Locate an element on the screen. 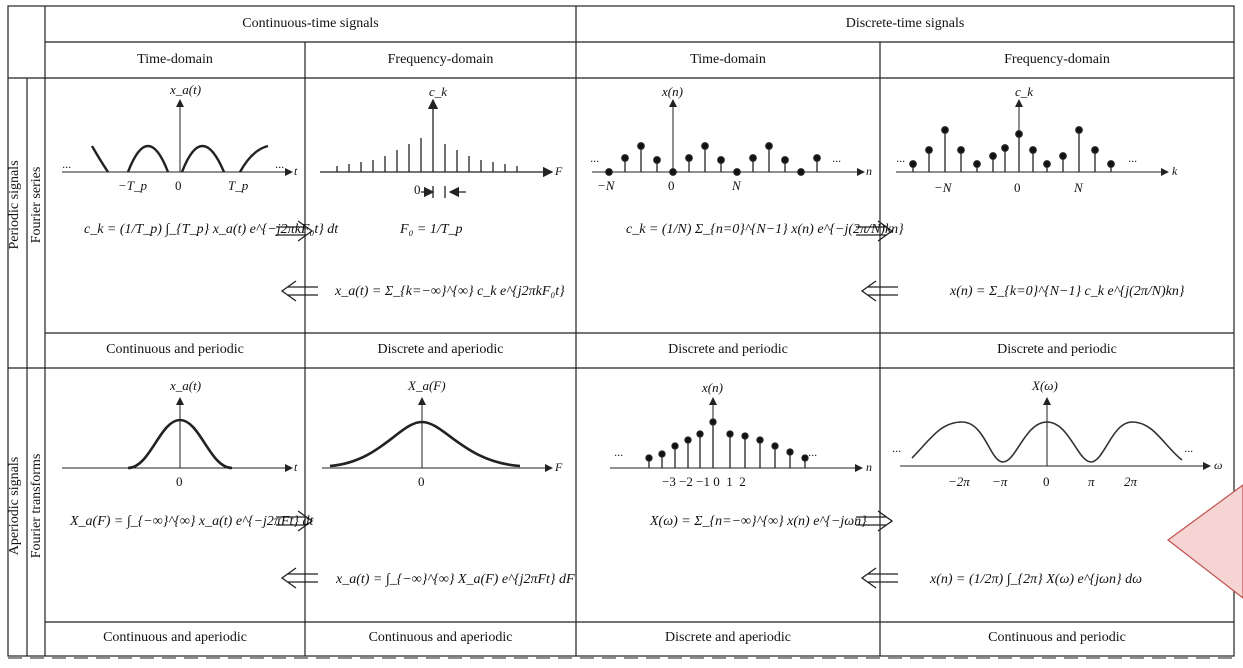 This screenshot has width=1243, height=668. axis-label-F-ap: F is located at coordinates (559, 467).